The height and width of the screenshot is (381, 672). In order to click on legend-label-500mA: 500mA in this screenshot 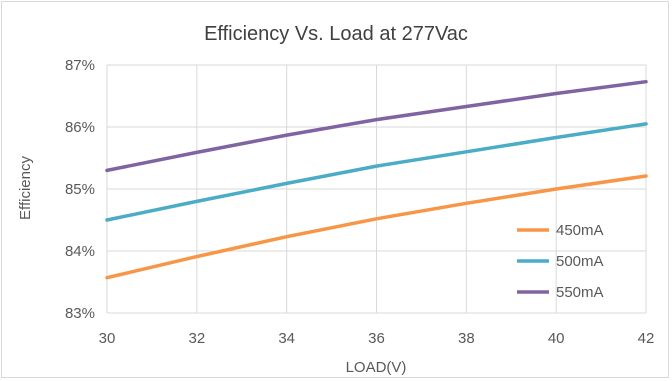, I will do `click(580, 261)`.